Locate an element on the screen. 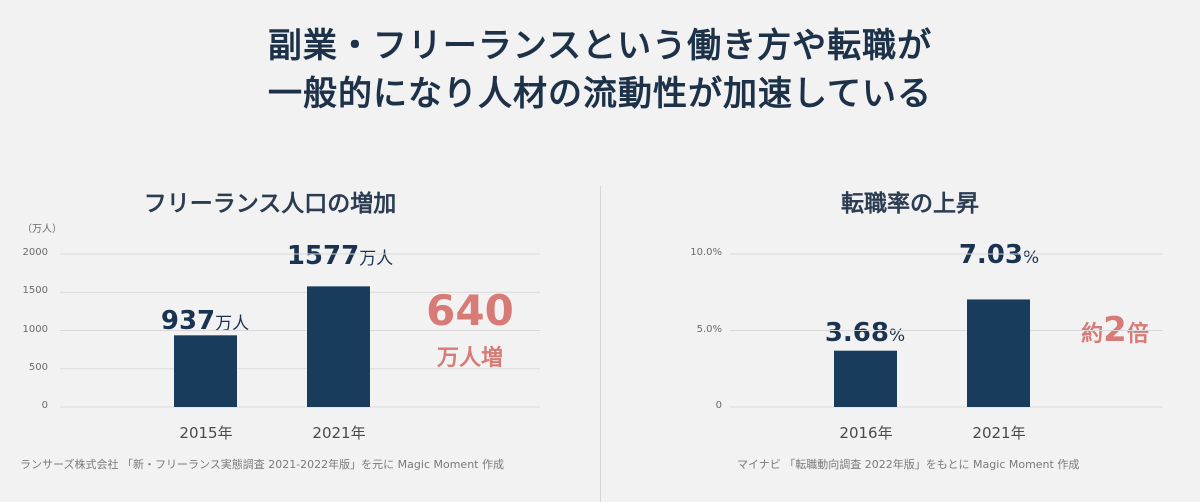  x-tick-2021: 2021年 is located at coordinates (339, 433).